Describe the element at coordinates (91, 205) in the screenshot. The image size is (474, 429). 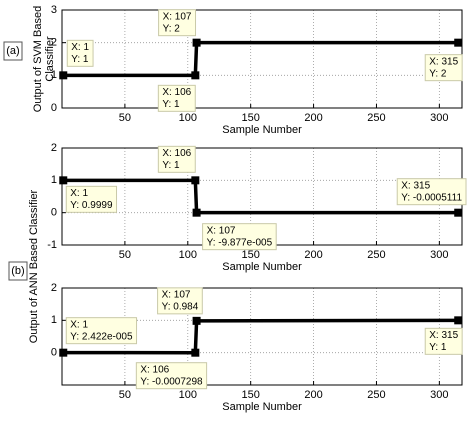
I see `datatip-y: Y: 0.9999` at that location.